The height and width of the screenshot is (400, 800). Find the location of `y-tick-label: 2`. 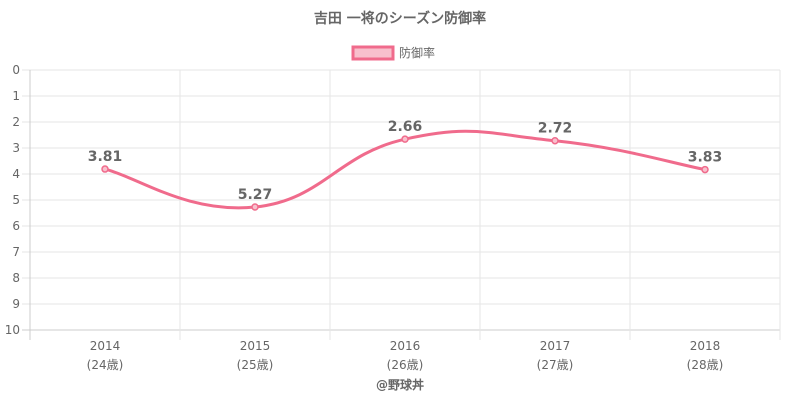

y-tick-label: 2 is located at coordinates (16, 122).